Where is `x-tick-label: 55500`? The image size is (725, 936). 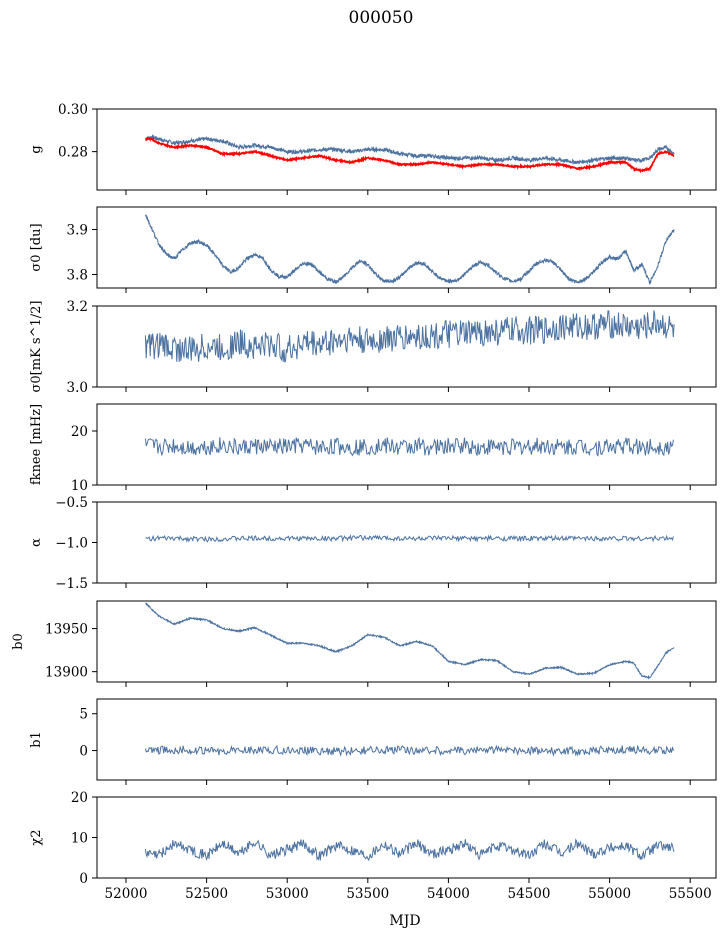 x-tick-label: 55500 is located at coordinates (690, 894).